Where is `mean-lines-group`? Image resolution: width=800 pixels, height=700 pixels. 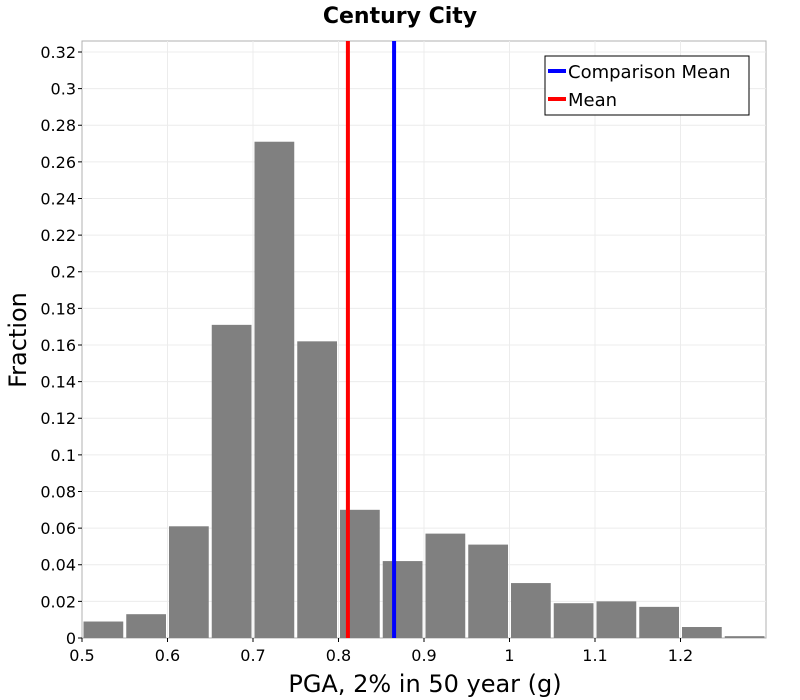
mean-lines-group is located at coordinates (371, 339).